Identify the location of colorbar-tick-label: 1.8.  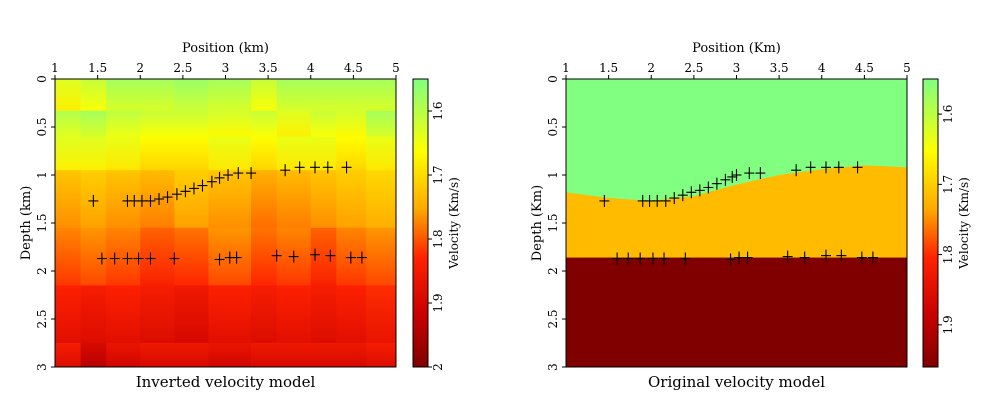
(948, 254).